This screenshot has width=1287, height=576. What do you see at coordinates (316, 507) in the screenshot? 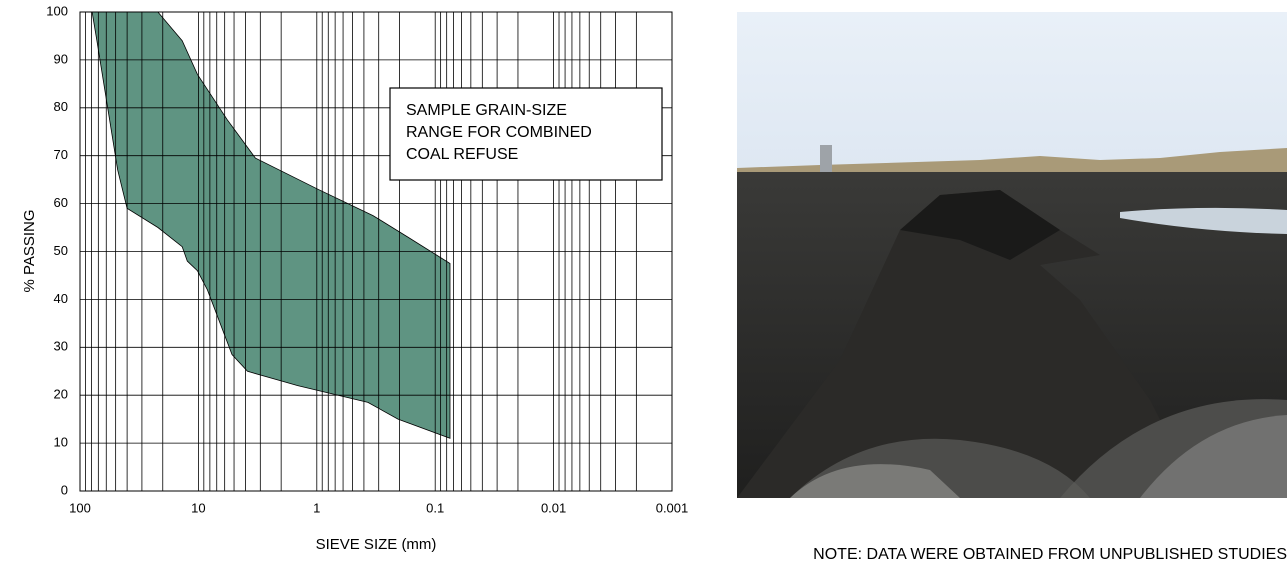
I see `x-tick-label: 1` at bounding box center [316, 507].